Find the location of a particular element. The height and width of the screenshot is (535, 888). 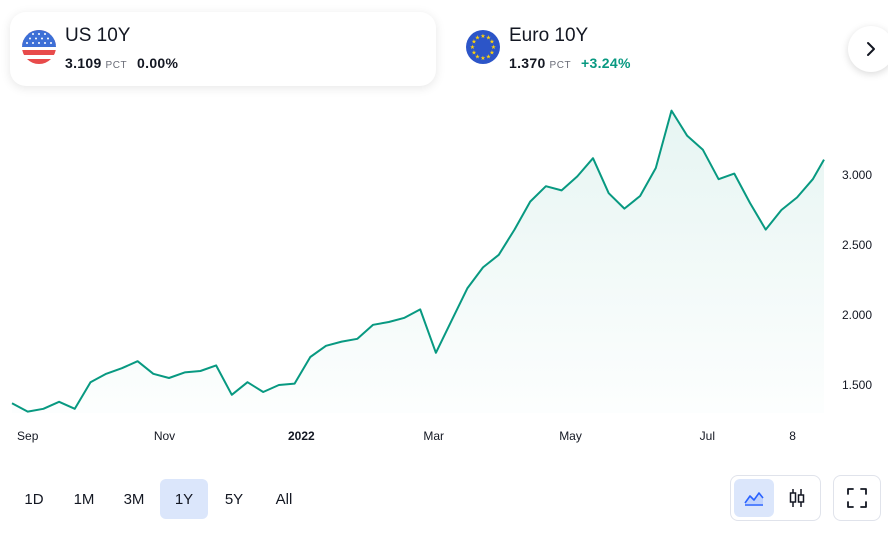

fullscreen-button is located at coordinates (857, 498).